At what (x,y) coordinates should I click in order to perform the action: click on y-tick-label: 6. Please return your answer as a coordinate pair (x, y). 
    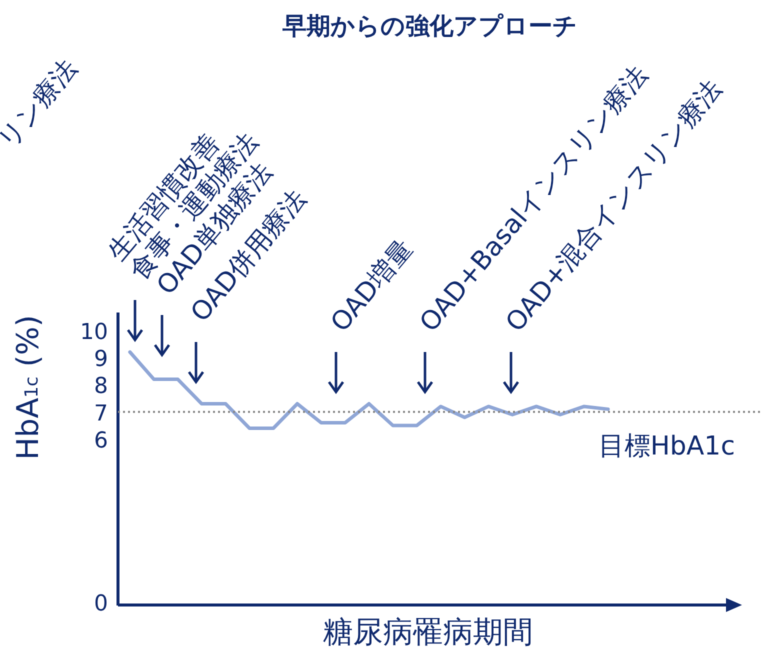
    Looking at the image, I should click on (101, 441).